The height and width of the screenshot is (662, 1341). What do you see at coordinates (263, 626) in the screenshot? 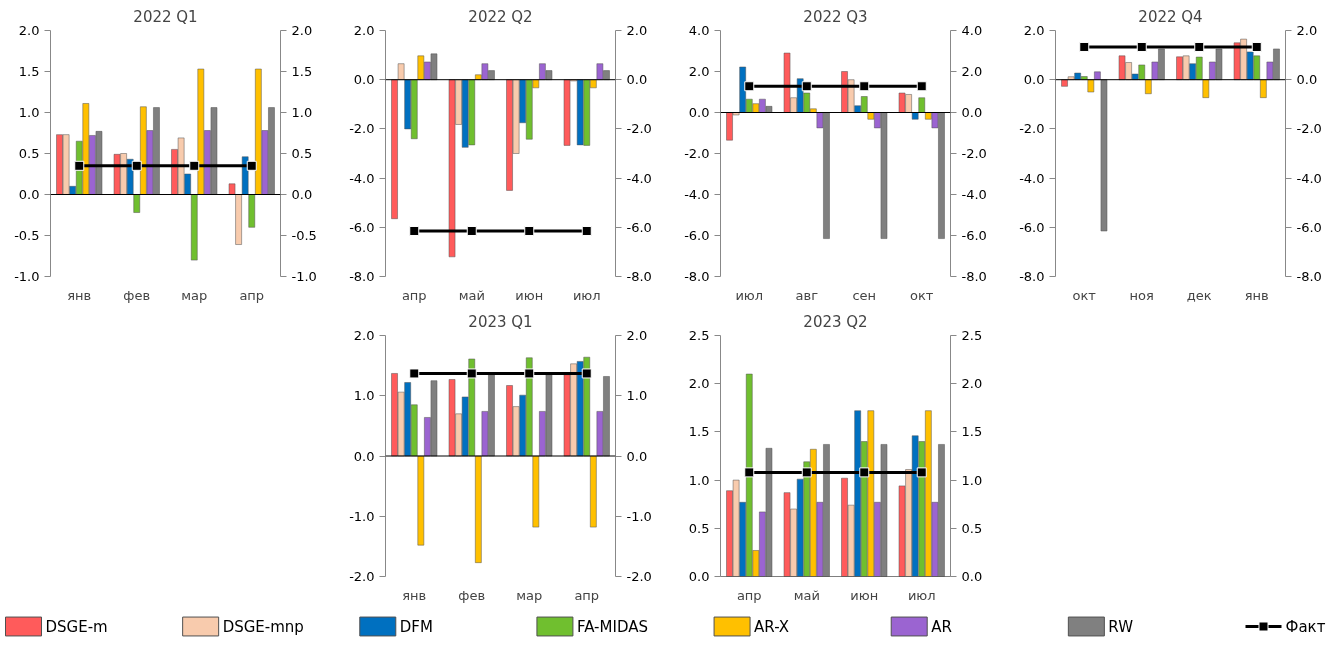
I see `legend-label: DSGE-mnp` at bounding box center [263, 626].